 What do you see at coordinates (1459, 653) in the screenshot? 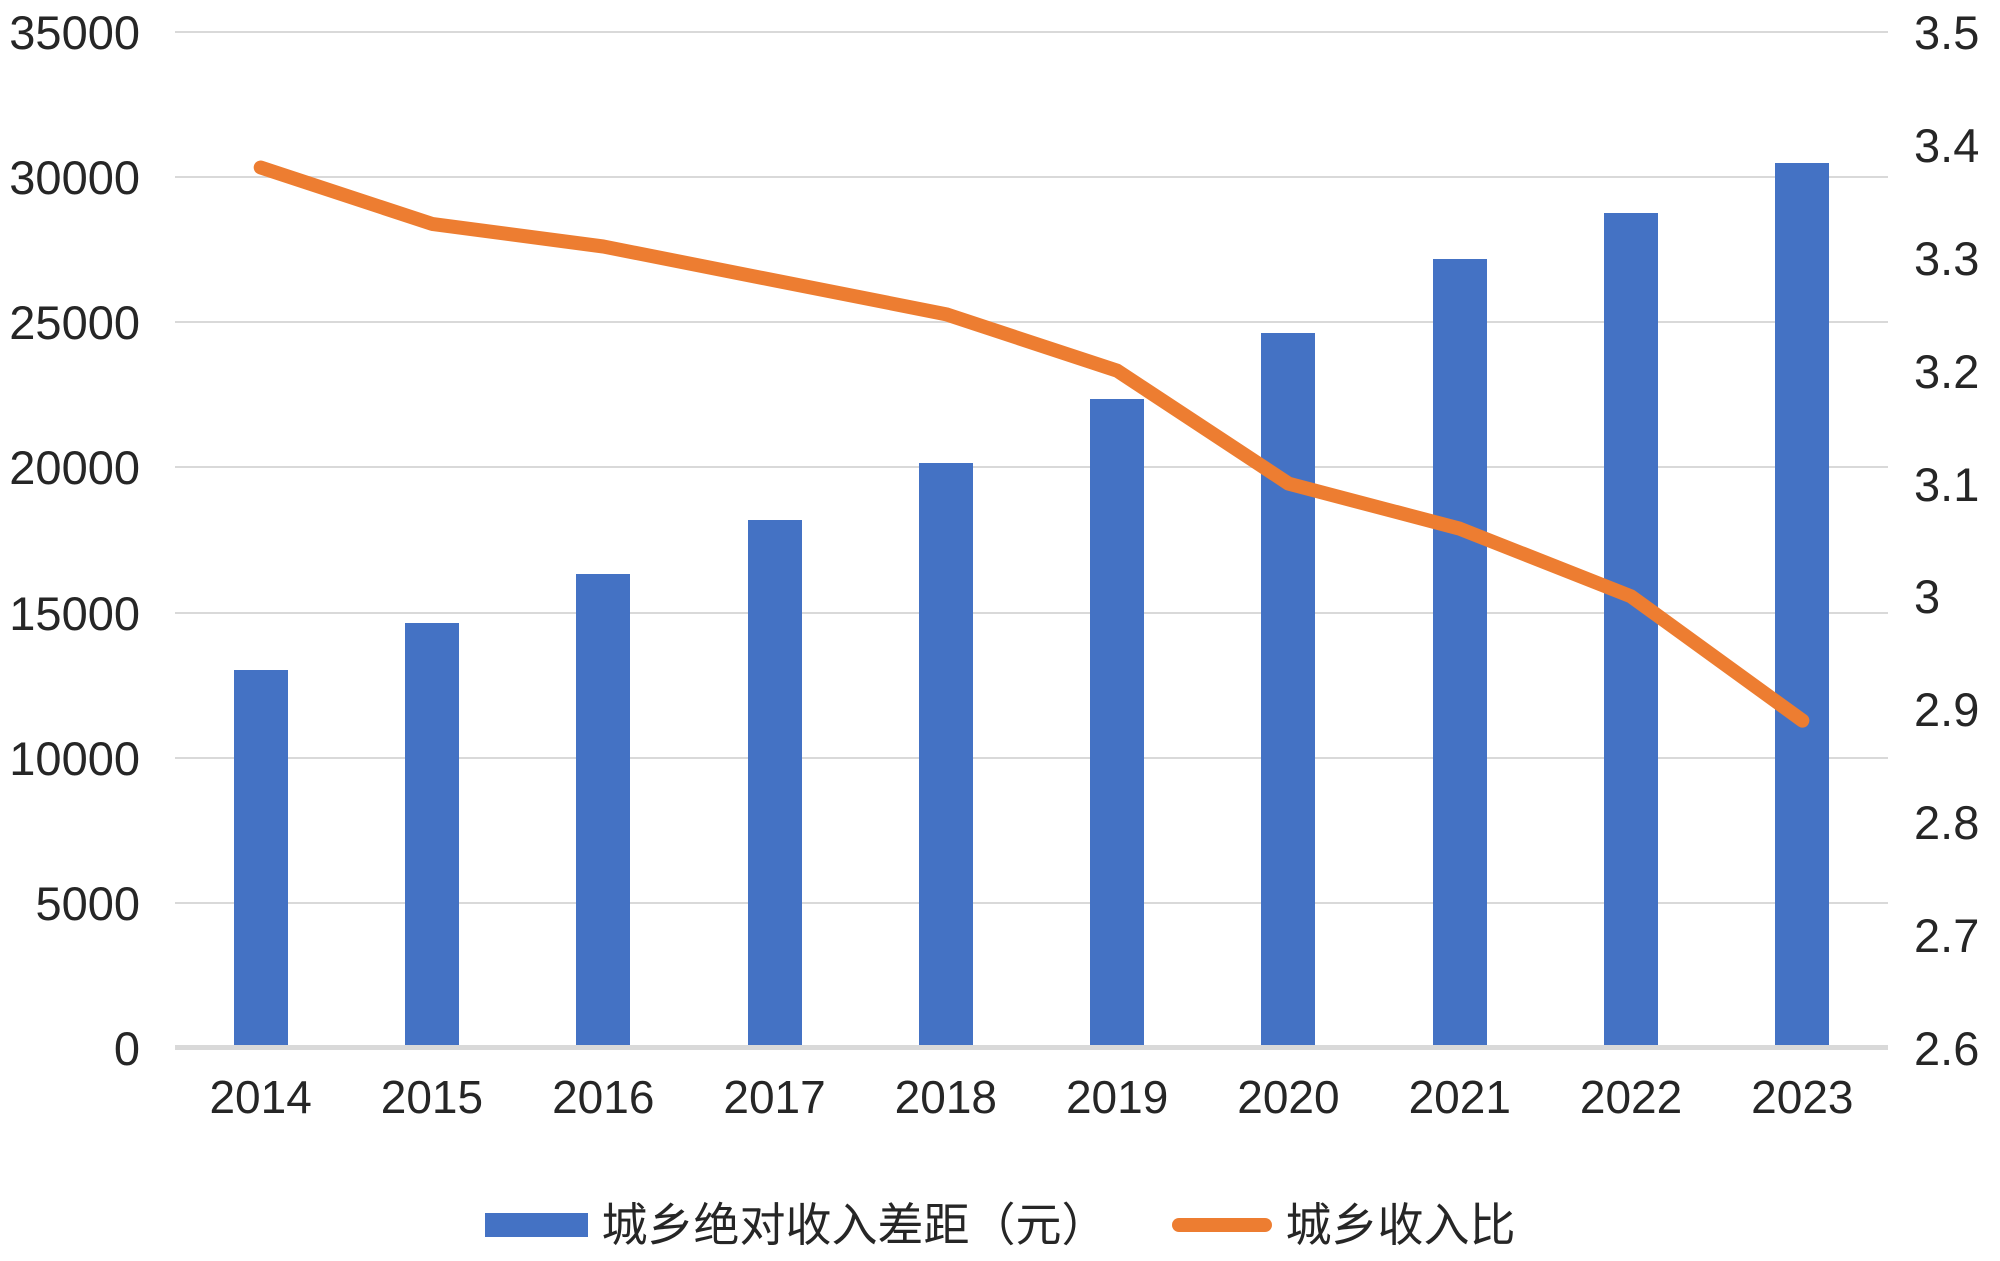
I see `bar-2021` at bounding box center [1459, 653].